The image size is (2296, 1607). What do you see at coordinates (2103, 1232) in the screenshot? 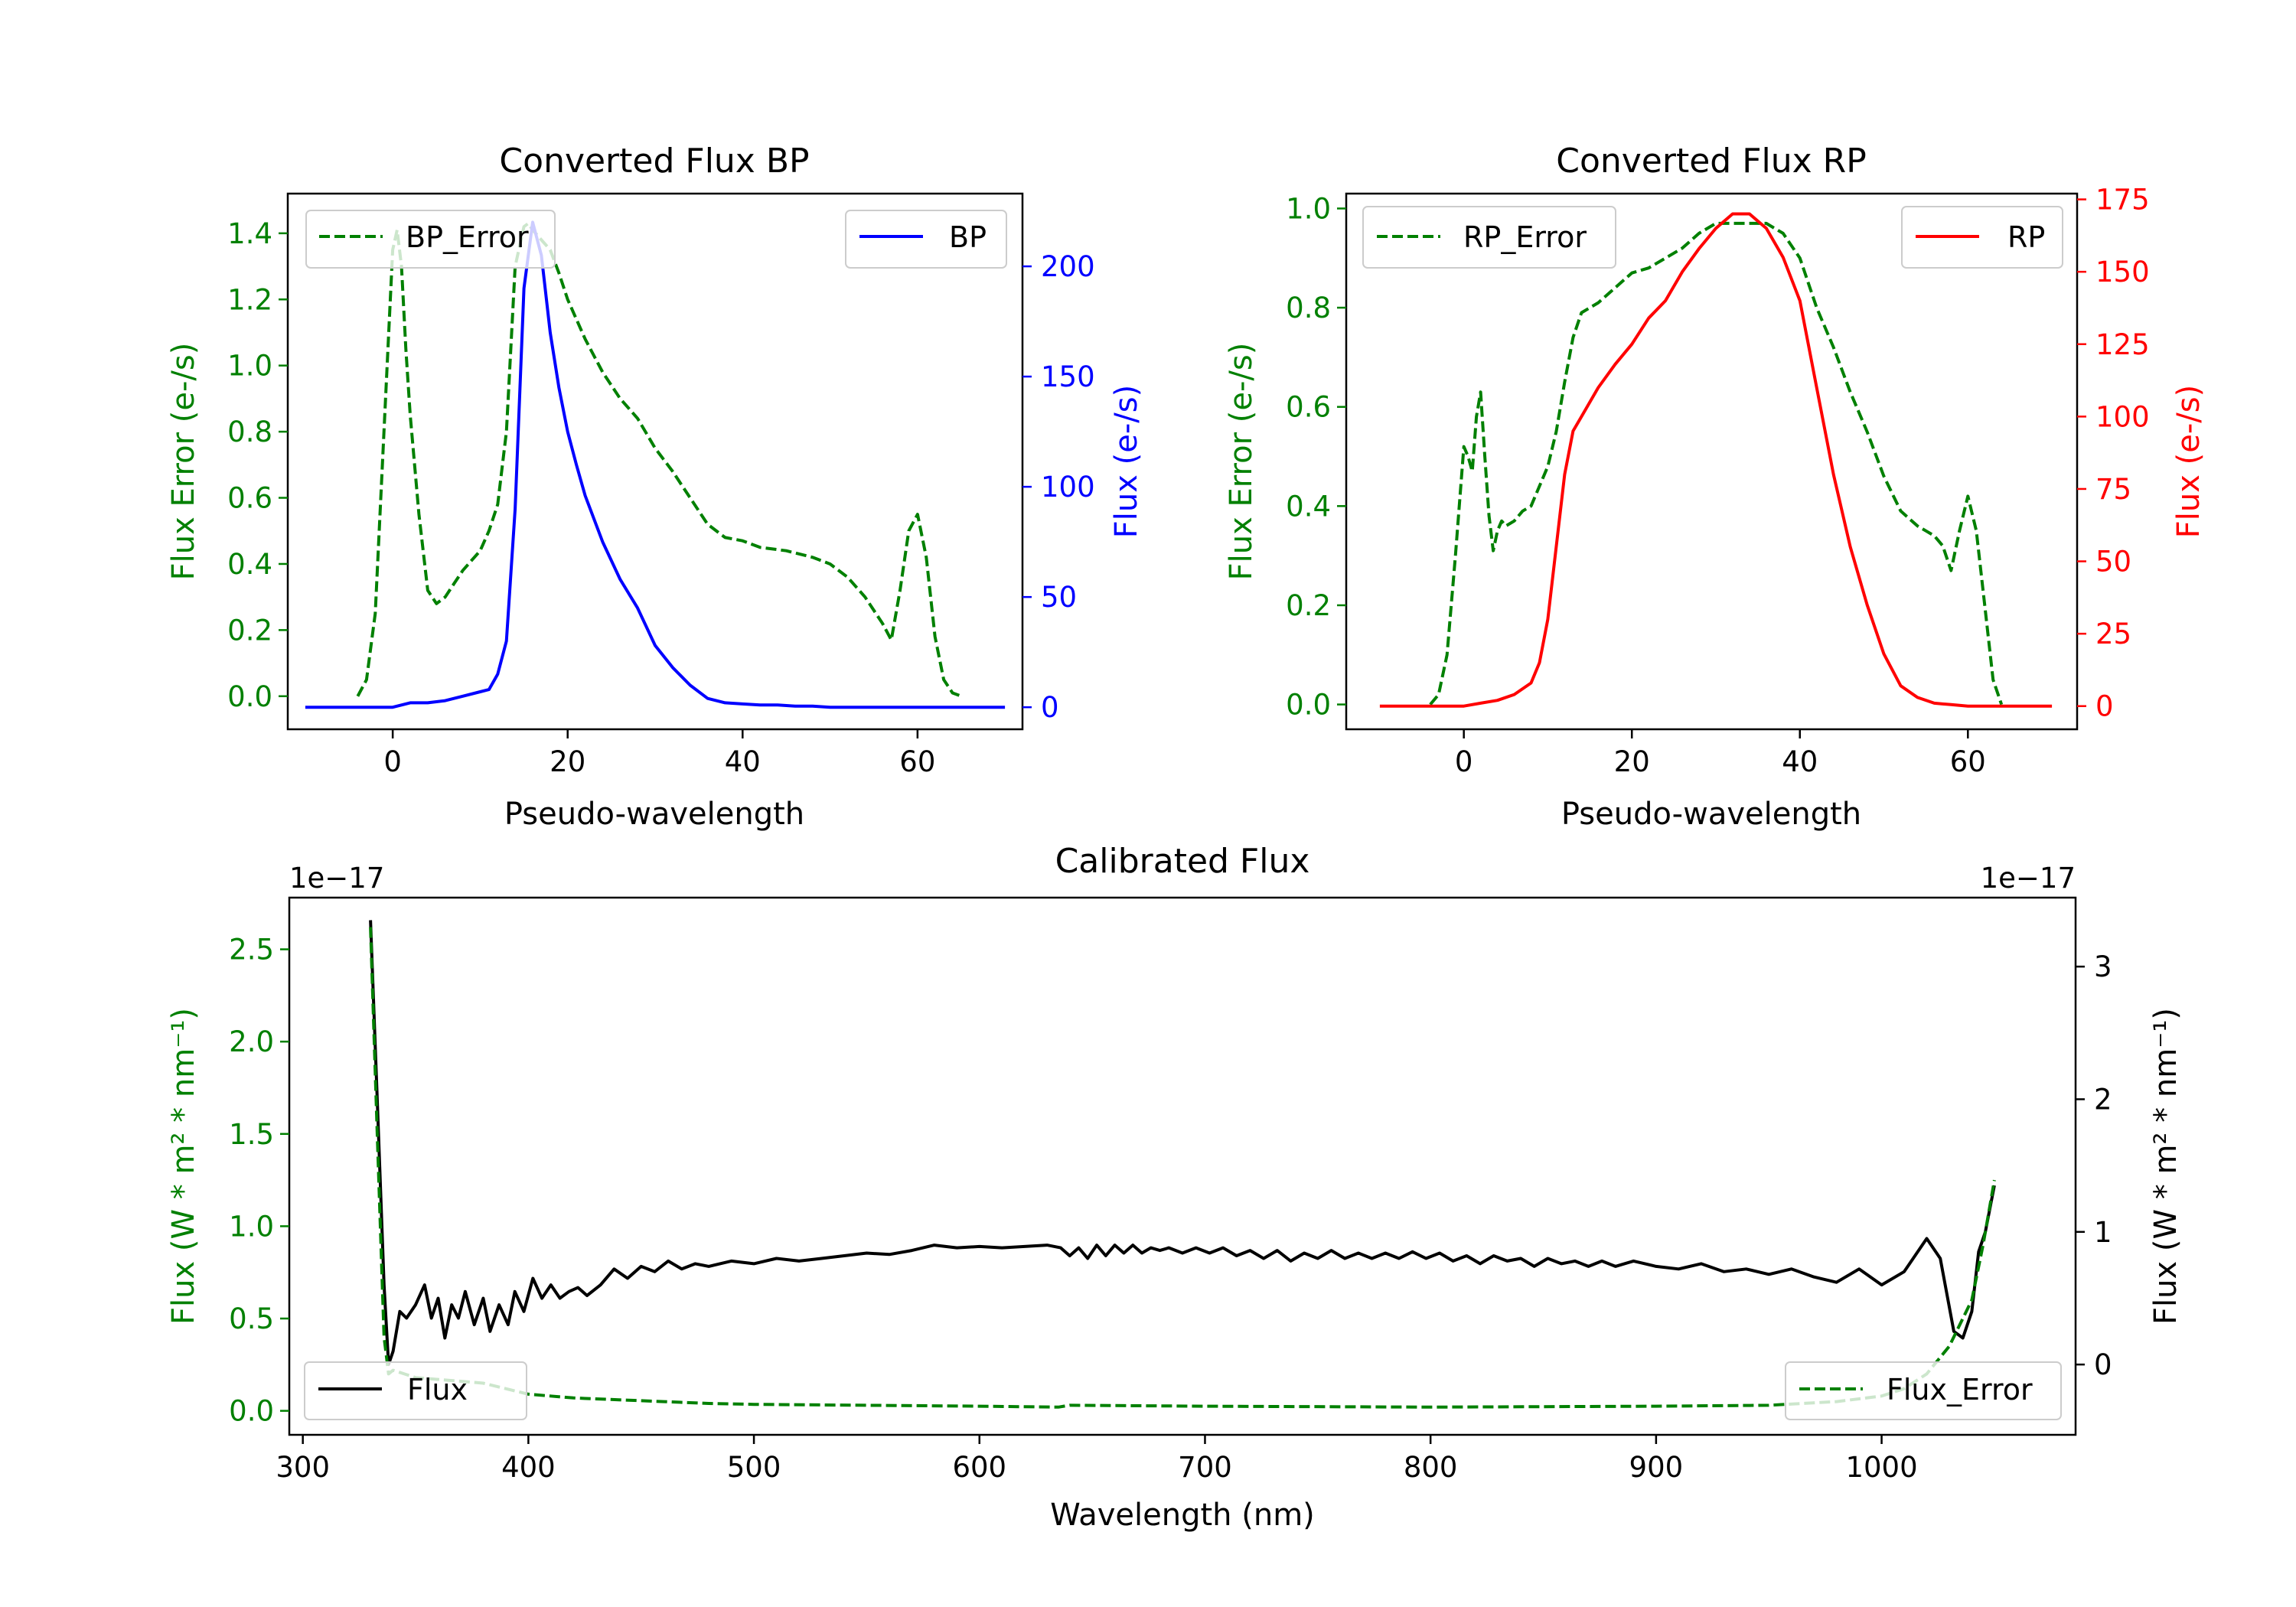
I see `calibrated-right-tick-label: 1` at bounding box center [2103, 1232].